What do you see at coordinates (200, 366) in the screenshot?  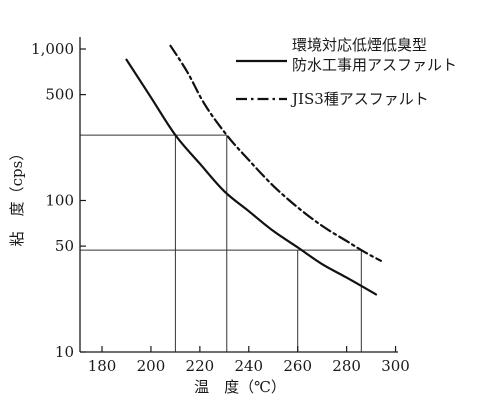 I see `x-tick-label: 220` at bounding box center [200, 366].